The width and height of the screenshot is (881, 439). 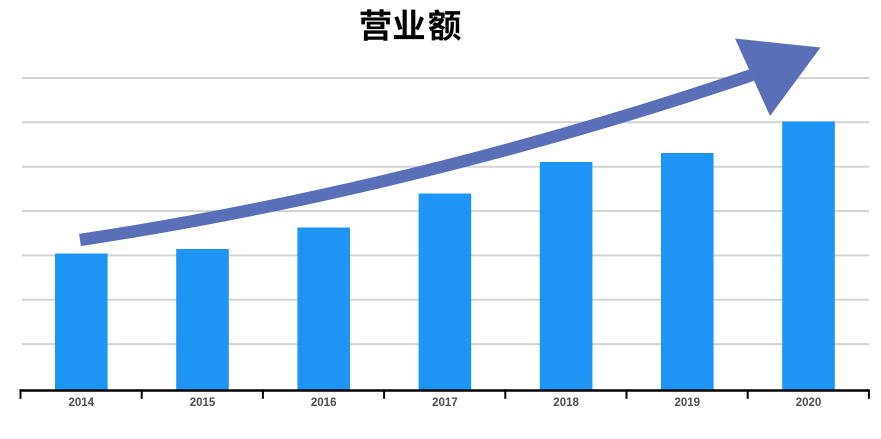 What do you see at coordinates (809, 403) in the screenshot?
I see `svg-text: 2020` at bounding box center [809, 403].